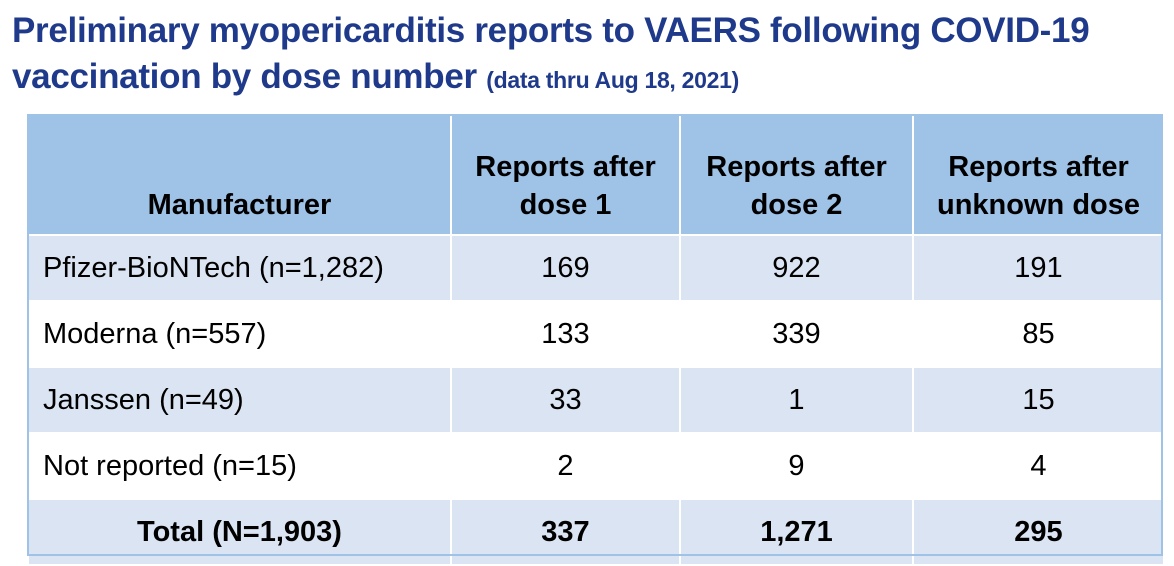  What do you see at coordinates (239, 532) in the screenshot?
I see `total-label-cell: Total (N=1,903)` at bounding box center [239, 532].